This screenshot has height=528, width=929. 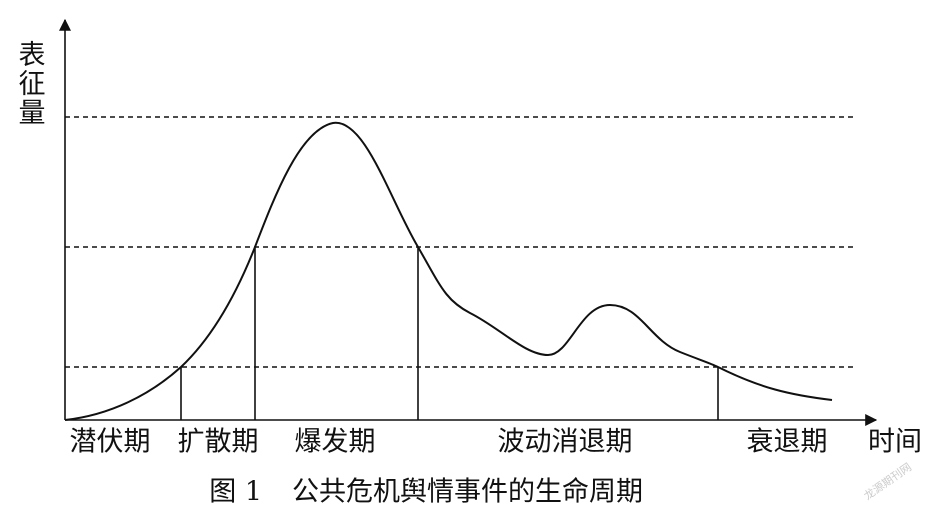 I want to click on caption-title: 公共危机舆情事件的生命周期, so click(x=467, y=492).